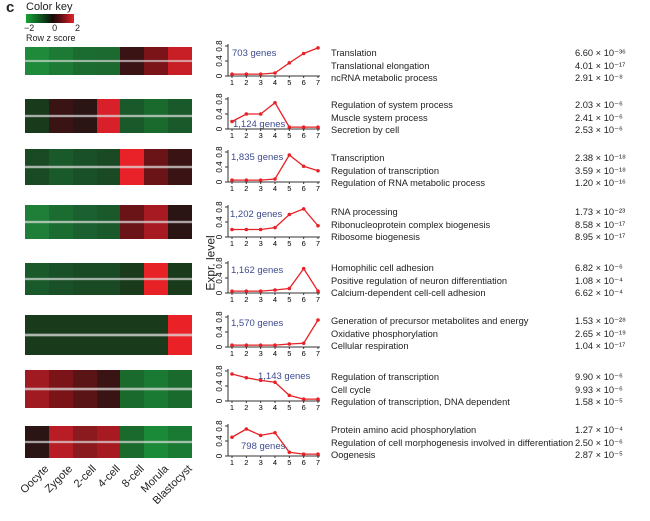 The height and width of the screenshot is (521, 650). I want to click on go-term: Protein amino acid phosphorylation, so click(404, 430).